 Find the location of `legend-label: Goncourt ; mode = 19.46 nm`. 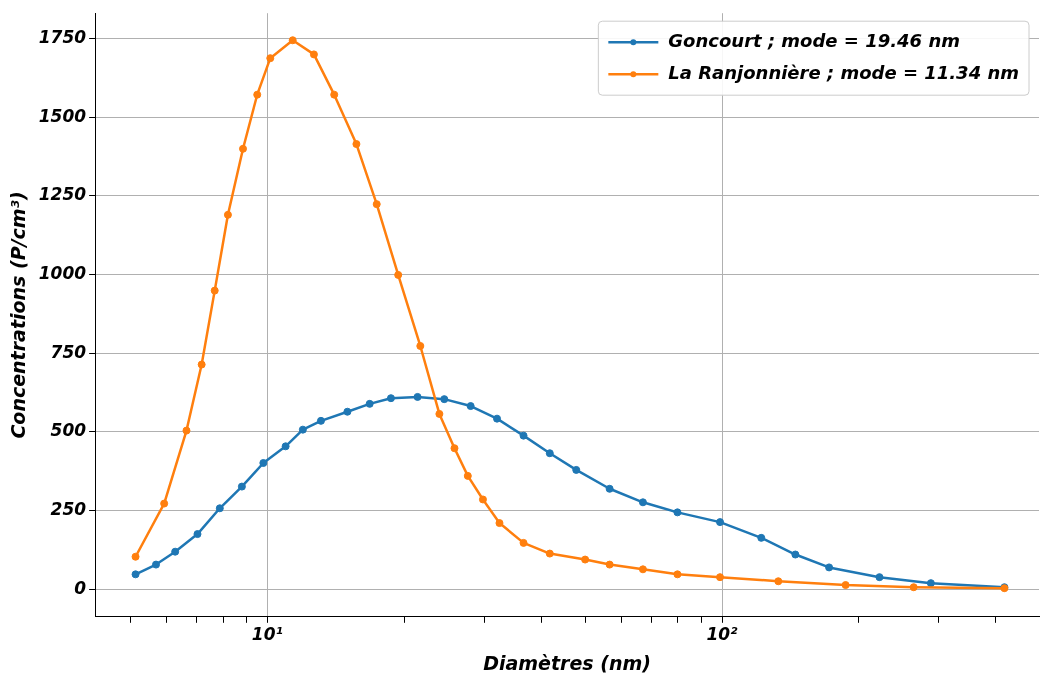

legend-label: Goncourt ; mode = 19.46 nm is located at coordinates (814, 40).